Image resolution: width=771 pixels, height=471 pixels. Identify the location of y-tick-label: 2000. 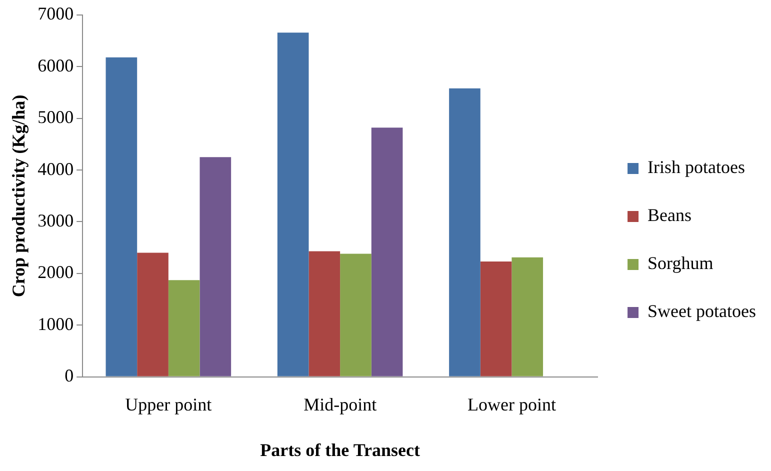
(56, 272).